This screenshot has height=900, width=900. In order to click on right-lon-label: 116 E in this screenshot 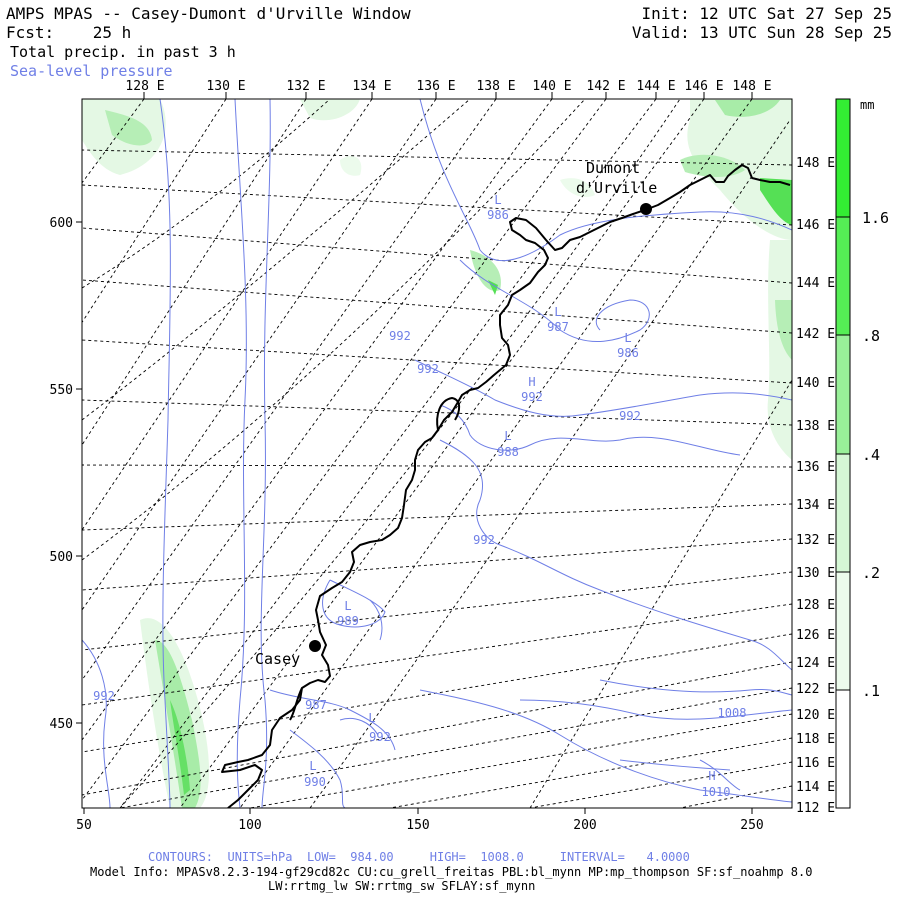, I will do `click(815, 763)`.